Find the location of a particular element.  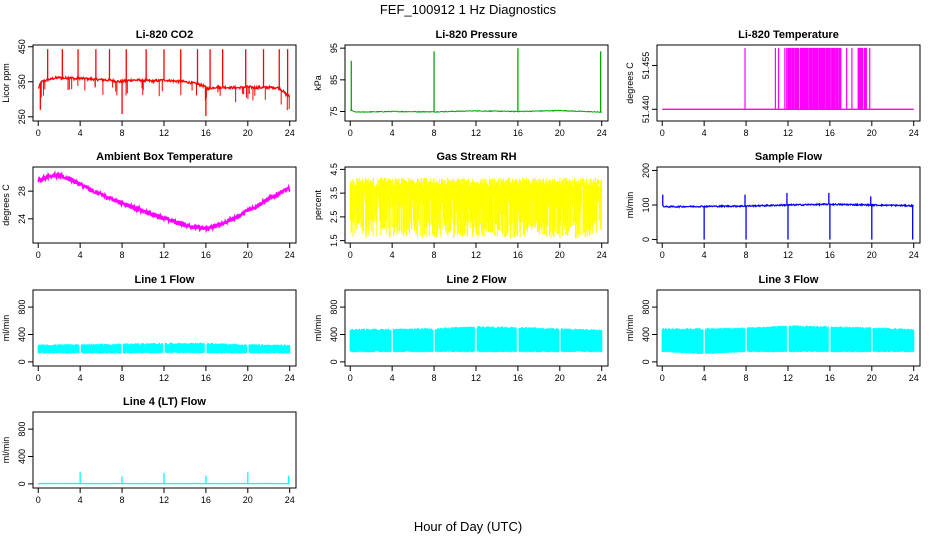

panel-8: Line 2 Flow ml/min 0 4 8 12 16 20 24 0 400 800 is located at coordinates (461, 328).